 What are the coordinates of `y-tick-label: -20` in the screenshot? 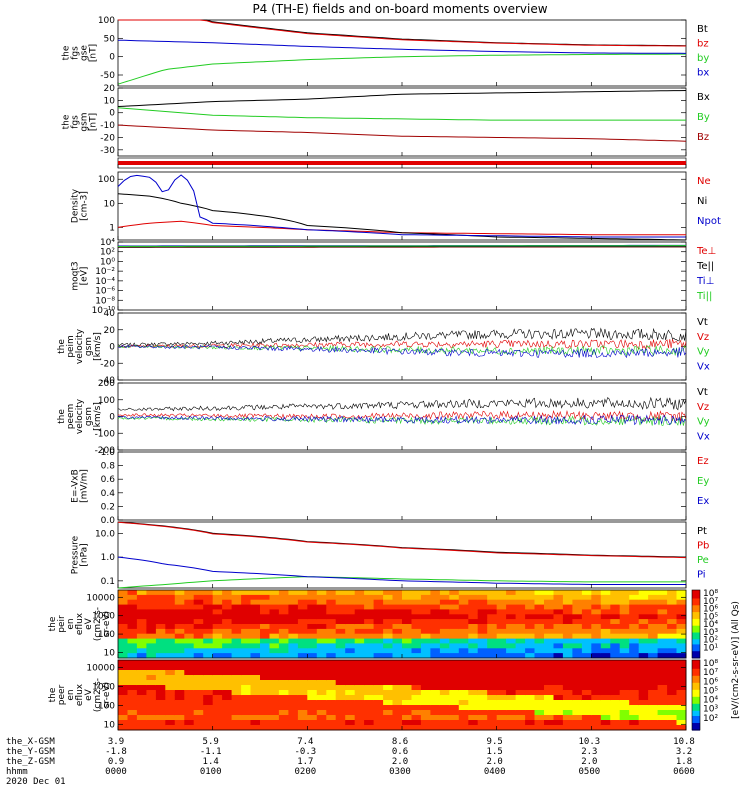 It's located at (107, 138).